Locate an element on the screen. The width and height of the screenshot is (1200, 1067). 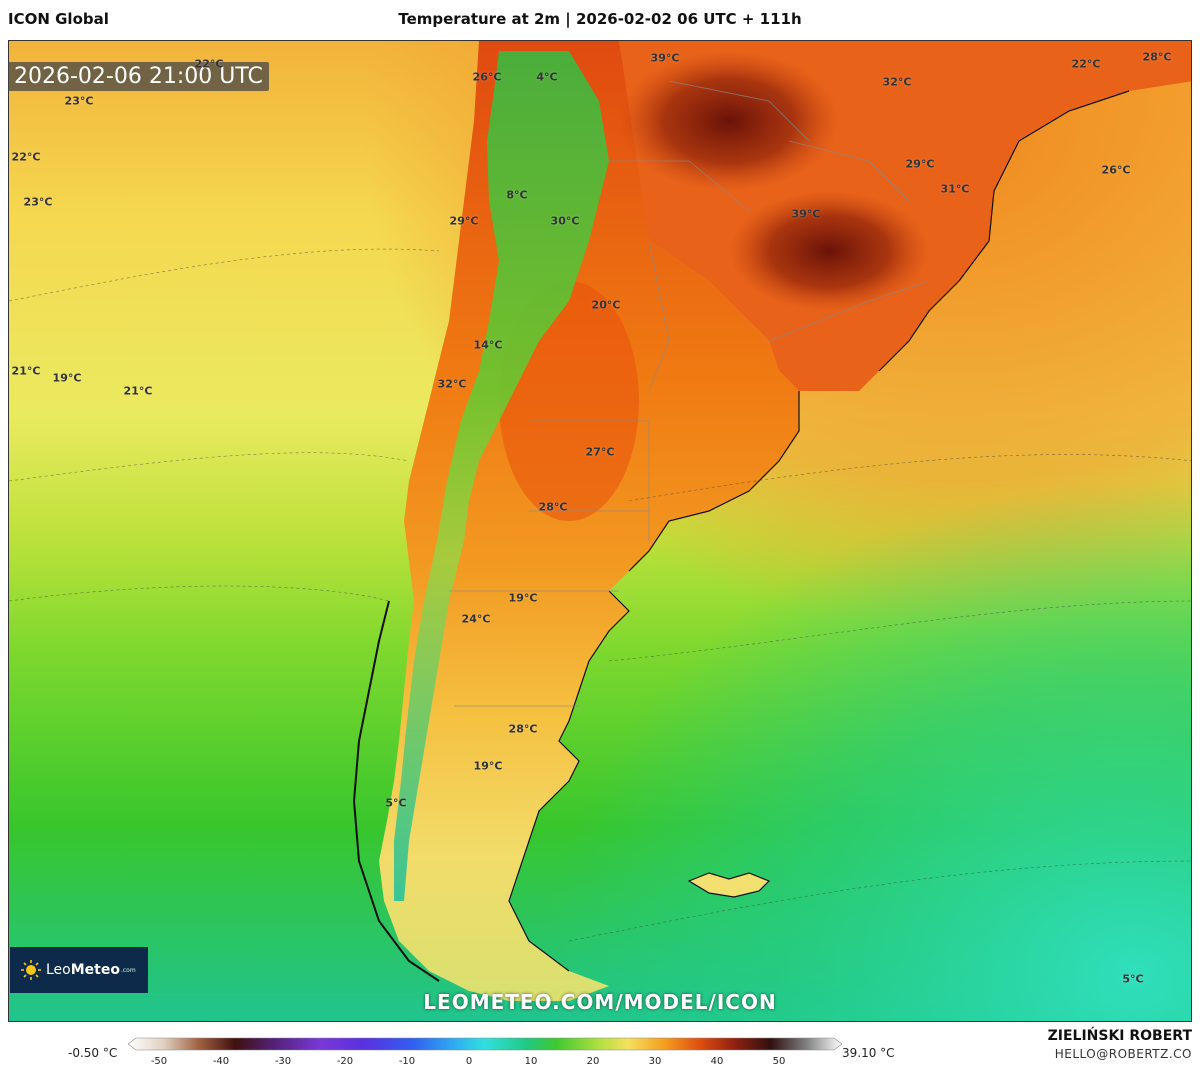
leometeo-logo: LeoMeteo .com is located at coordinates (79, 970).